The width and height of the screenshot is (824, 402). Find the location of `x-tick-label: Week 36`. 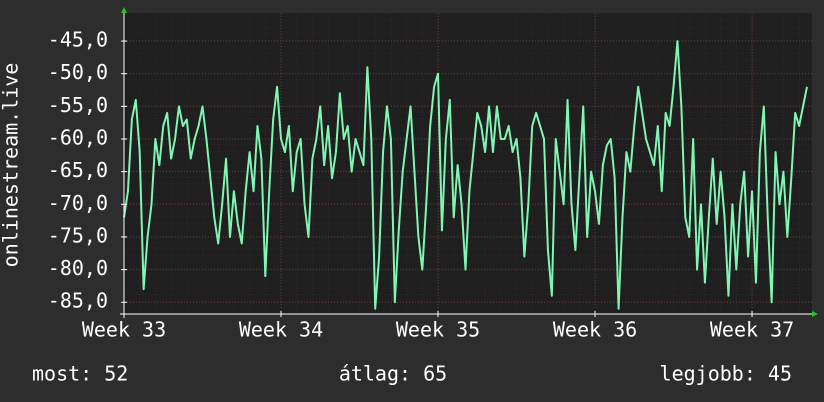

x-tick-label: Week 36 is located at coordinates (595, 330).